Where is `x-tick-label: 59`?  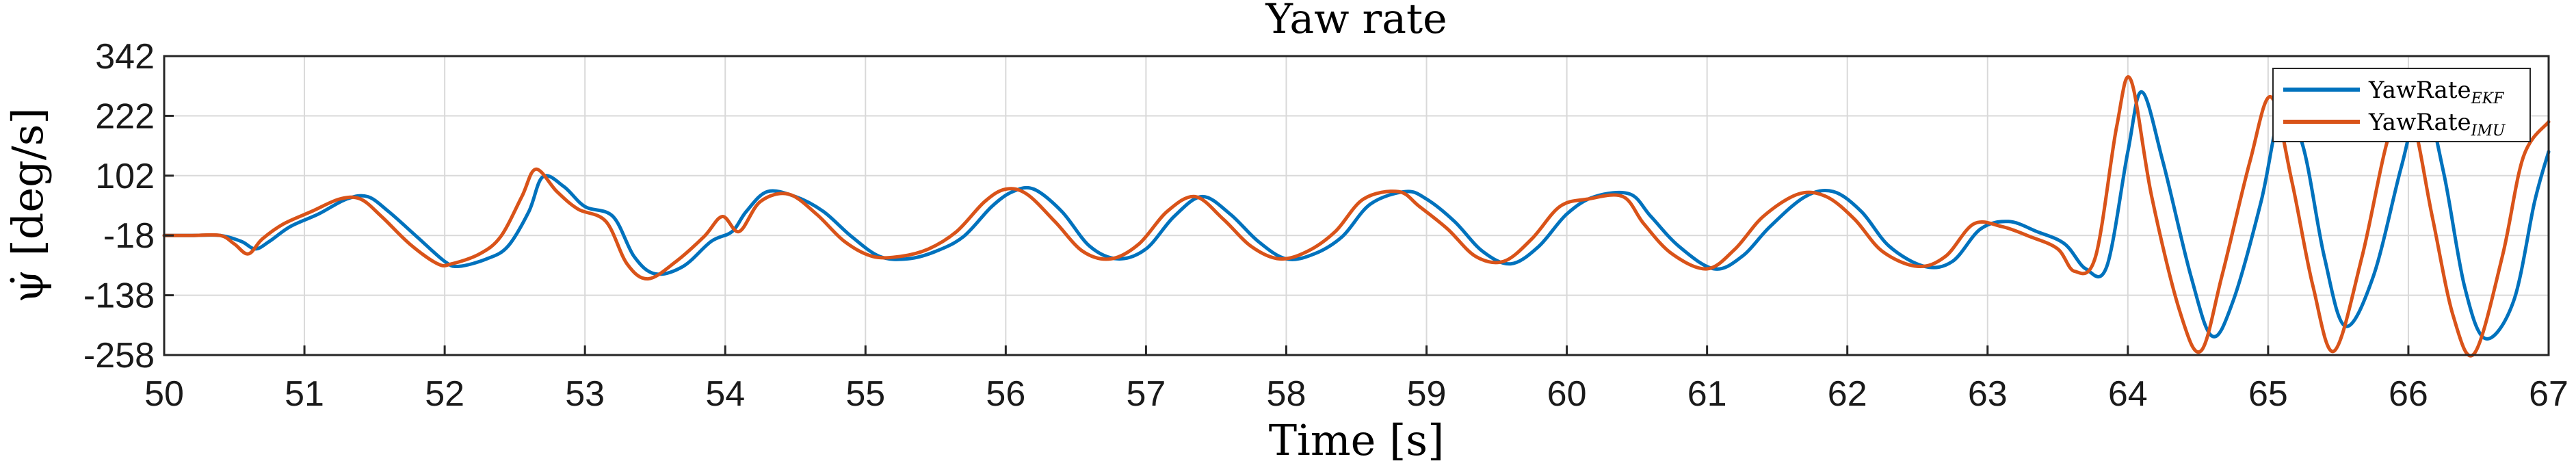
x-tick-label: 59 is located at coordinates (1427, 394).